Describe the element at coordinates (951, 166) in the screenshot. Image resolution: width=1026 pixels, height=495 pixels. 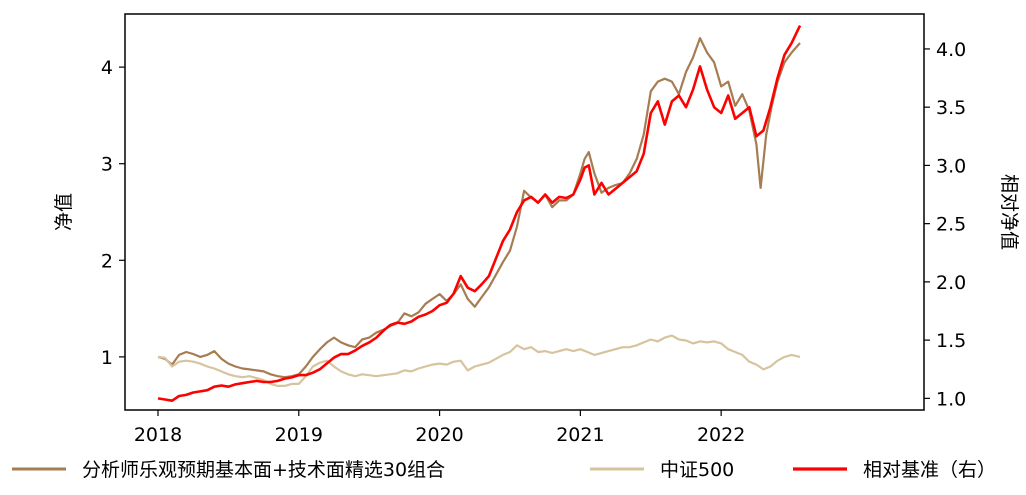
I see `right-y-tick-label: 3.0` at that location.